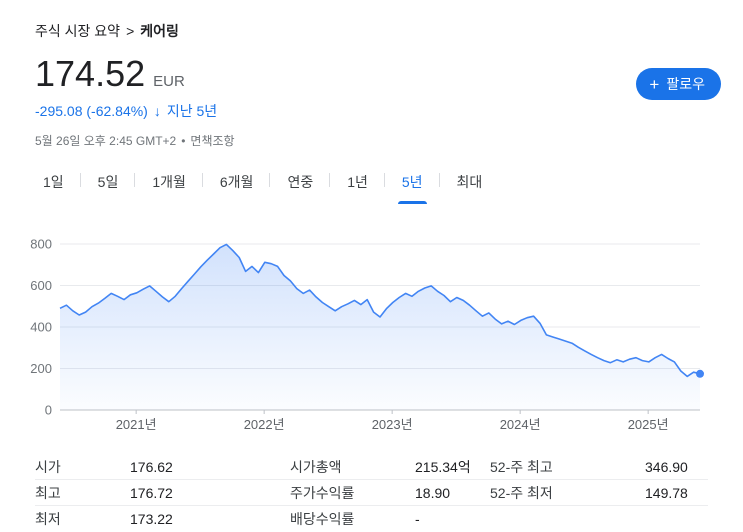 This screenshot has width=743, height=532. What do you see at coordinates (264, 424) in the screenshot?
I see `svg-text: 2022년` at bounding box center [264, 424].